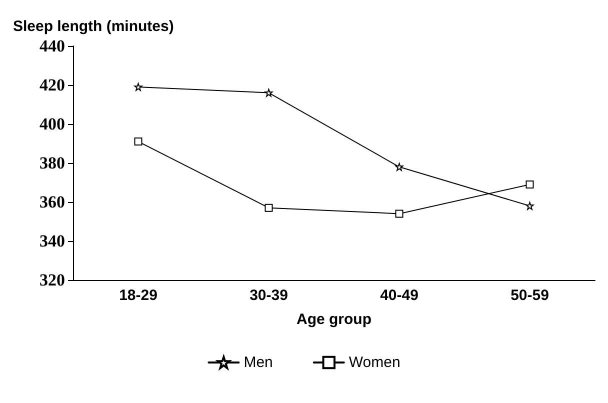 The width and height of the screenshot is (608, 403). What do you see at coordinates (52, 280) in the screenshot?
I see `y-tick-label: 320` at bounding box center [52, 280].